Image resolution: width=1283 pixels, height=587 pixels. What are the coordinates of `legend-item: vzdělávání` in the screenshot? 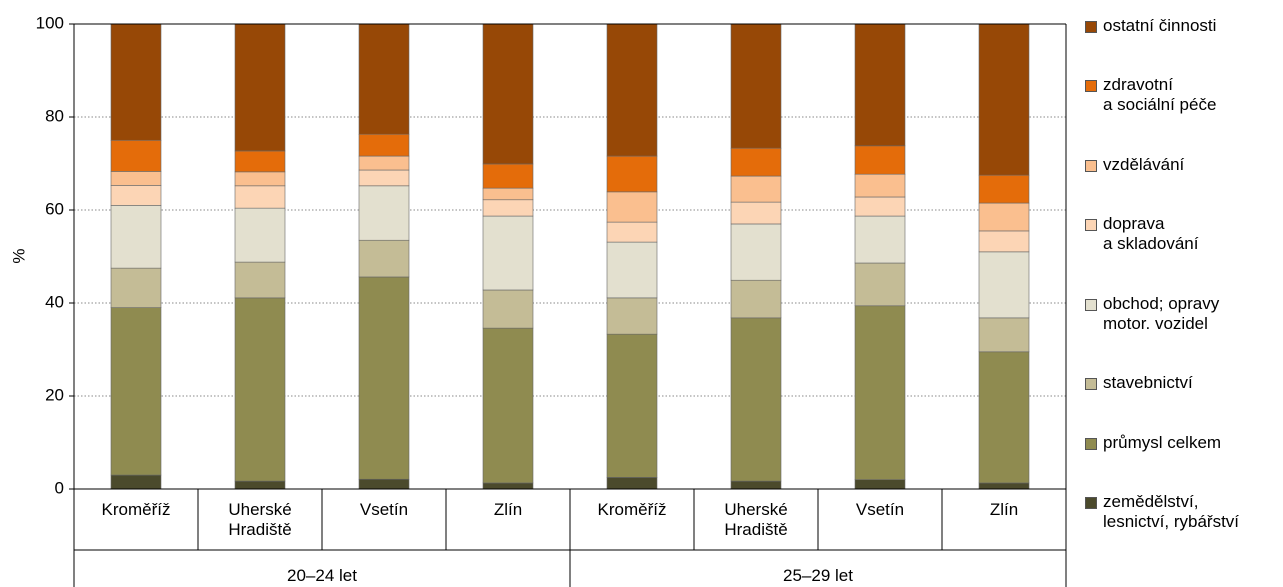 It's located at (1162, 165).